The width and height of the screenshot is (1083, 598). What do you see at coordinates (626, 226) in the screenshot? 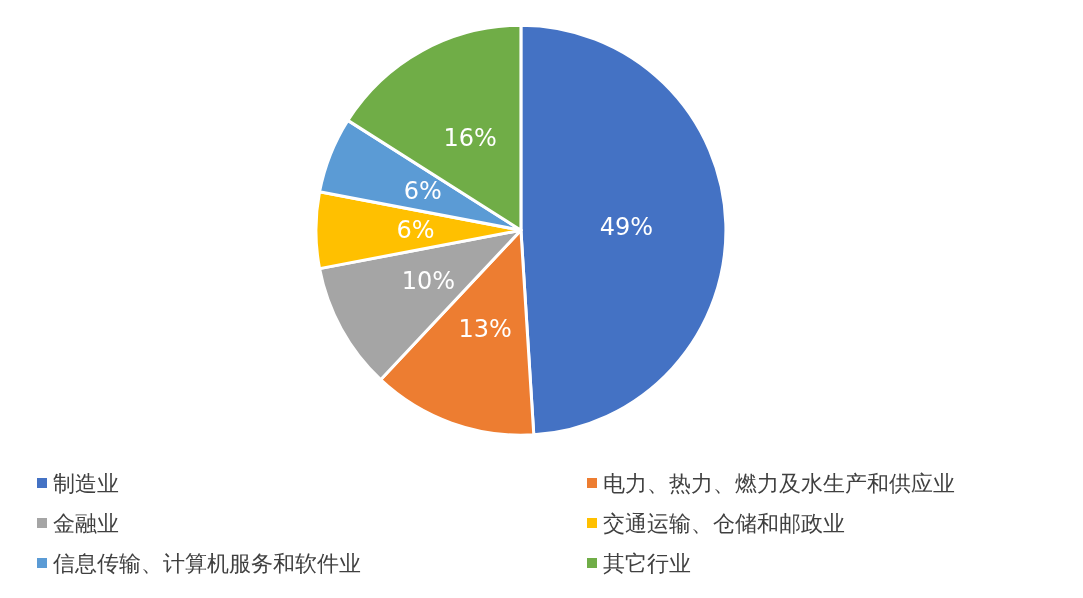
I see `data-label: 49%` at bounding box center [626, 226].